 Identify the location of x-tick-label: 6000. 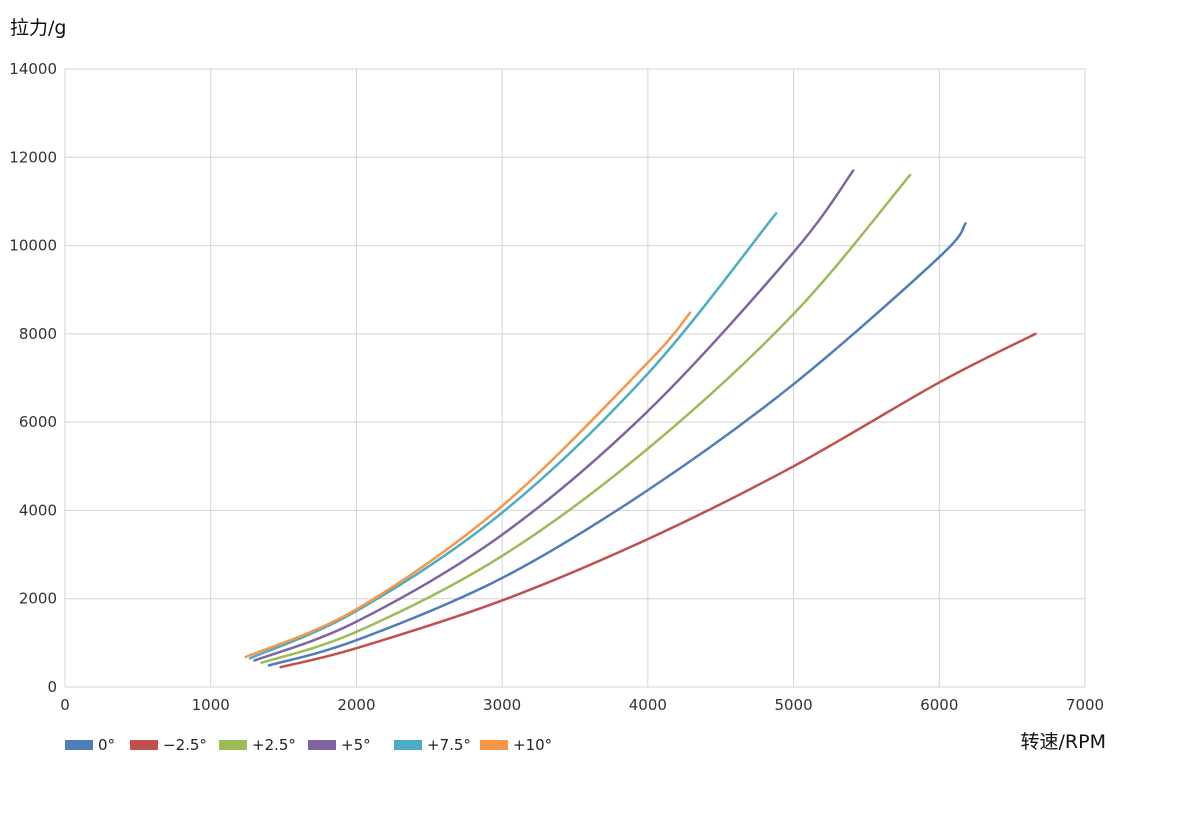
(939, 705).